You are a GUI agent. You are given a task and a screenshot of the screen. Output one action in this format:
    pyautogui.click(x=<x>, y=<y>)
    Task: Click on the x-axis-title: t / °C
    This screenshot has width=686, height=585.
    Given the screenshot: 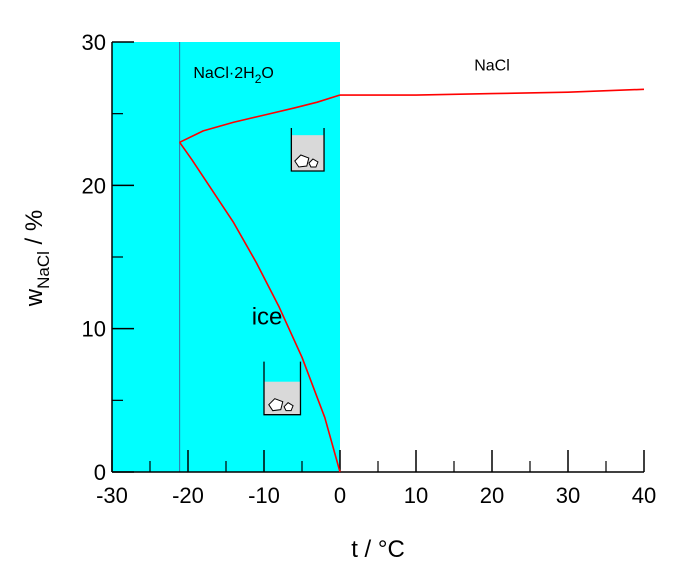 What is the action you would take?
    pyautogui.click(x=378, y=549)
    